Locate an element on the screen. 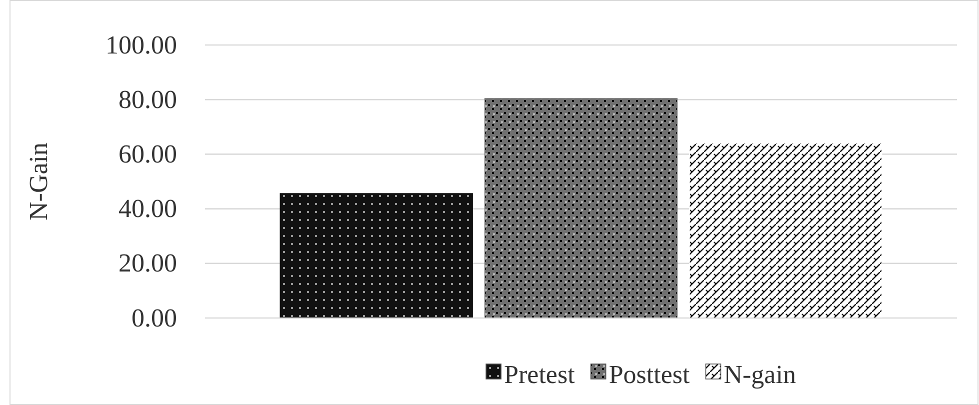 This screenshot has height=405, width=979. legend-label: Posttest is located at coordinates (649, 374).